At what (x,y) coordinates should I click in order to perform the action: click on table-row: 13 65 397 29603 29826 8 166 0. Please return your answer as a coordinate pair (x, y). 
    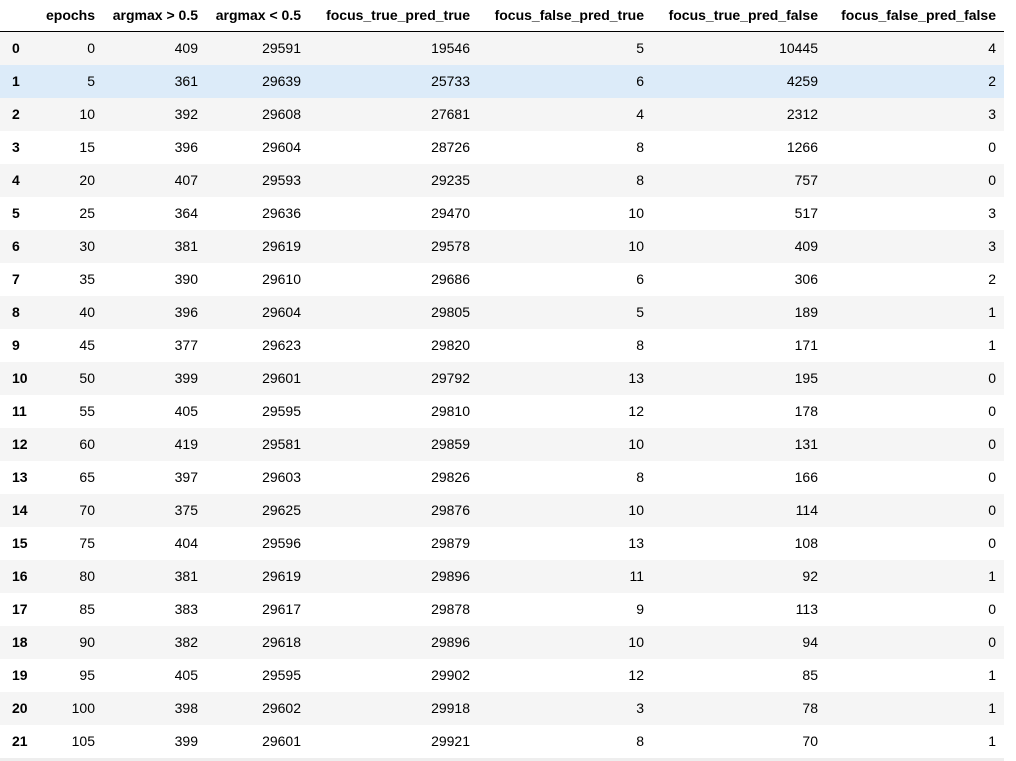
    Looking at the image, I should click on (502, 477).